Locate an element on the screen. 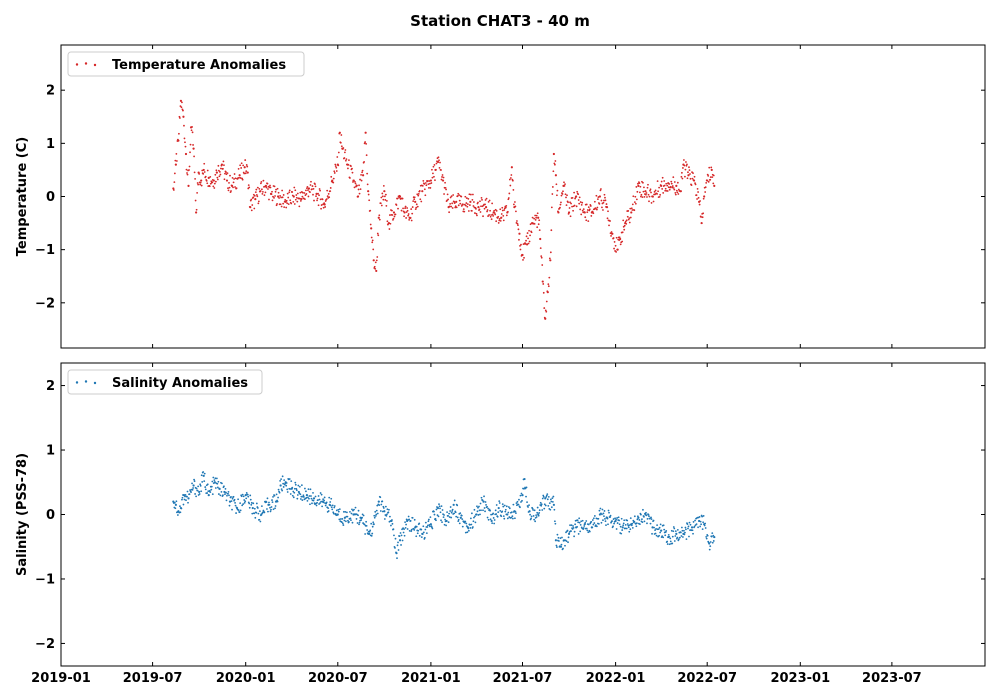 The height and width of the screenshot is (700, 1000). y-tick-label: 1 is located at coordinates (50, 451).